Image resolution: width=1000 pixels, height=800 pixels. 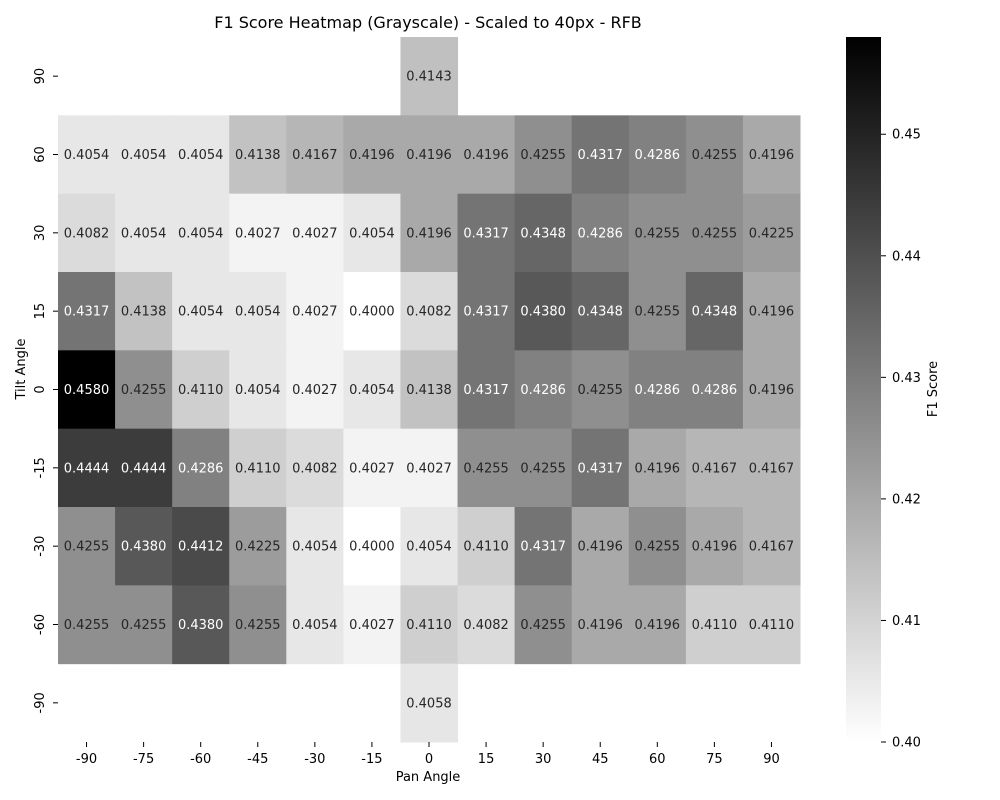 What do you see at coordinates (543, 759) in the screenshot?
I see `x-tick-label: 30` at bounding box center [543, 759].